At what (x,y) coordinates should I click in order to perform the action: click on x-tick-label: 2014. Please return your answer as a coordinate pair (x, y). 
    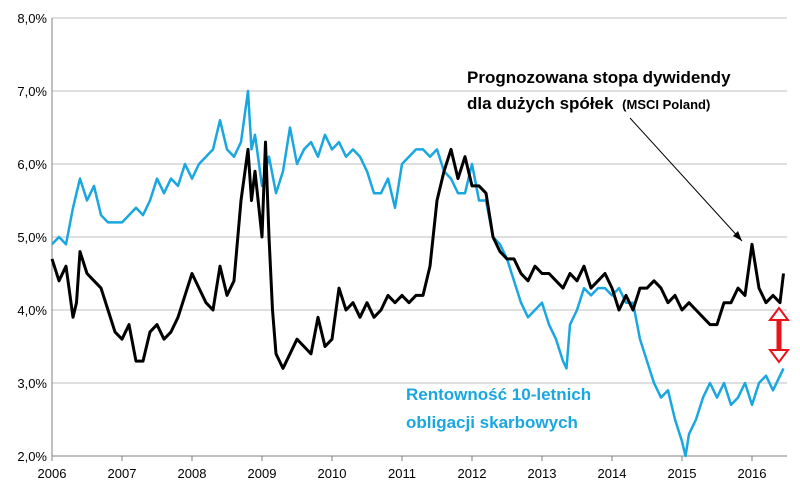
    Looking at the image, I should click on (612, 473).